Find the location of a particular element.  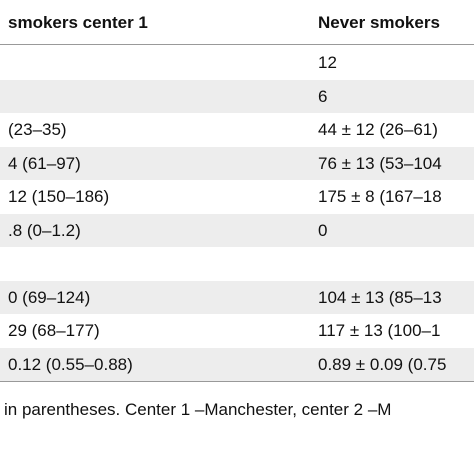

table-cell: (23–35) is located at coordinates (37, 129).